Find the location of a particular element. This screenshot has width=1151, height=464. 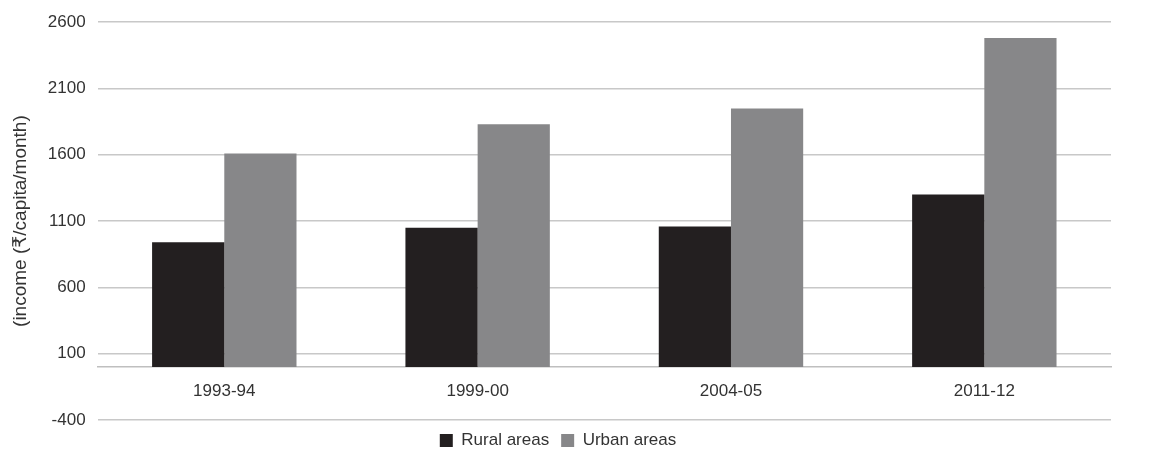

y-axis-title: (income (₹/capita/month) is located at coordinates (19, 221).